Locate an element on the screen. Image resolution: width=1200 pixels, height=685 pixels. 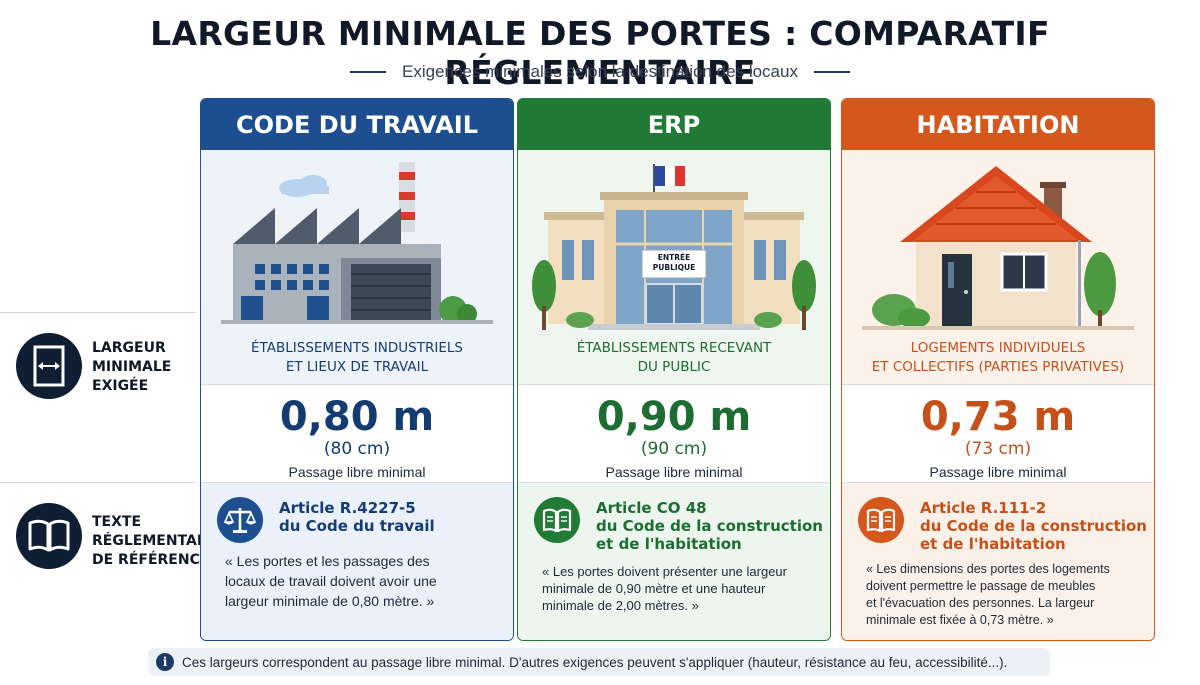
min-width-cell: 0,80 m (80 cm) Passage libre minimal is located at coordinates (357, 433).